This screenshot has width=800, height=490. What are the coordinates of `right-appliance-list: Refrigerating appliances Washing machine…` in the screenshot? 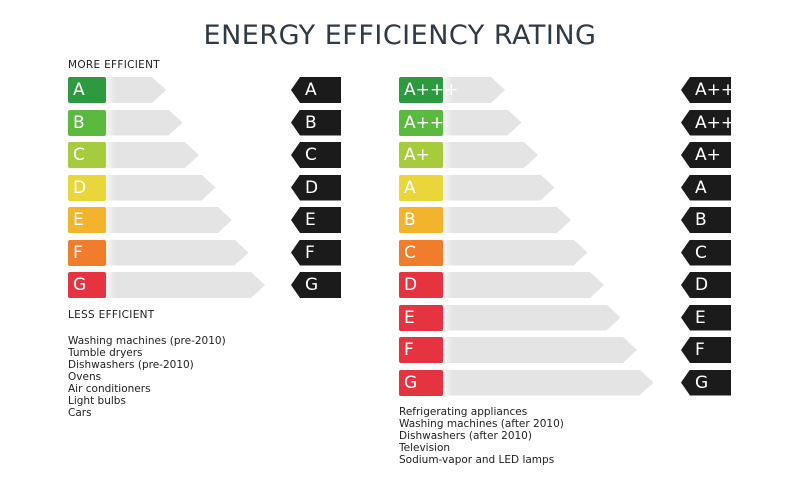 It's located at (481, 436).